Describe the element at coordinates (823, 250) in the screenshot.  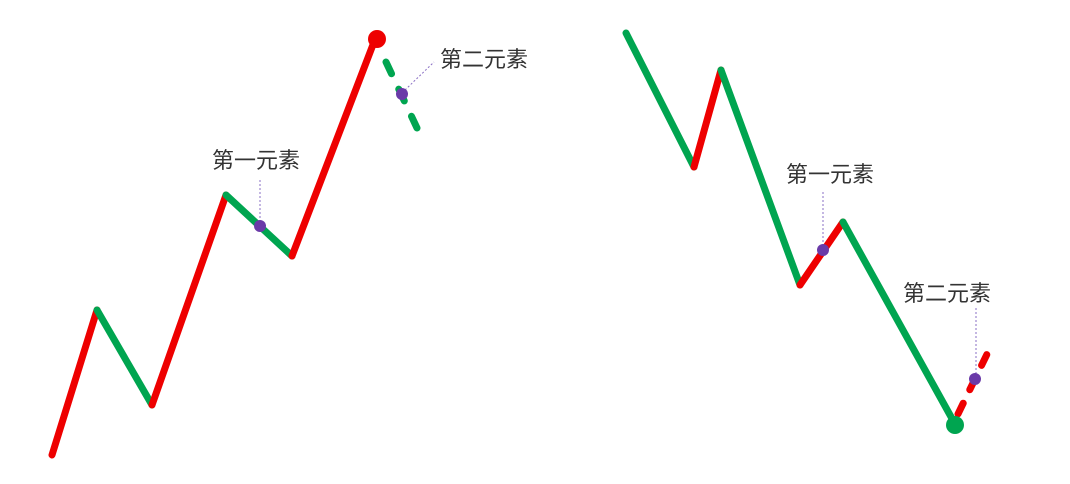
I see `right-first-element-marker` at that location.